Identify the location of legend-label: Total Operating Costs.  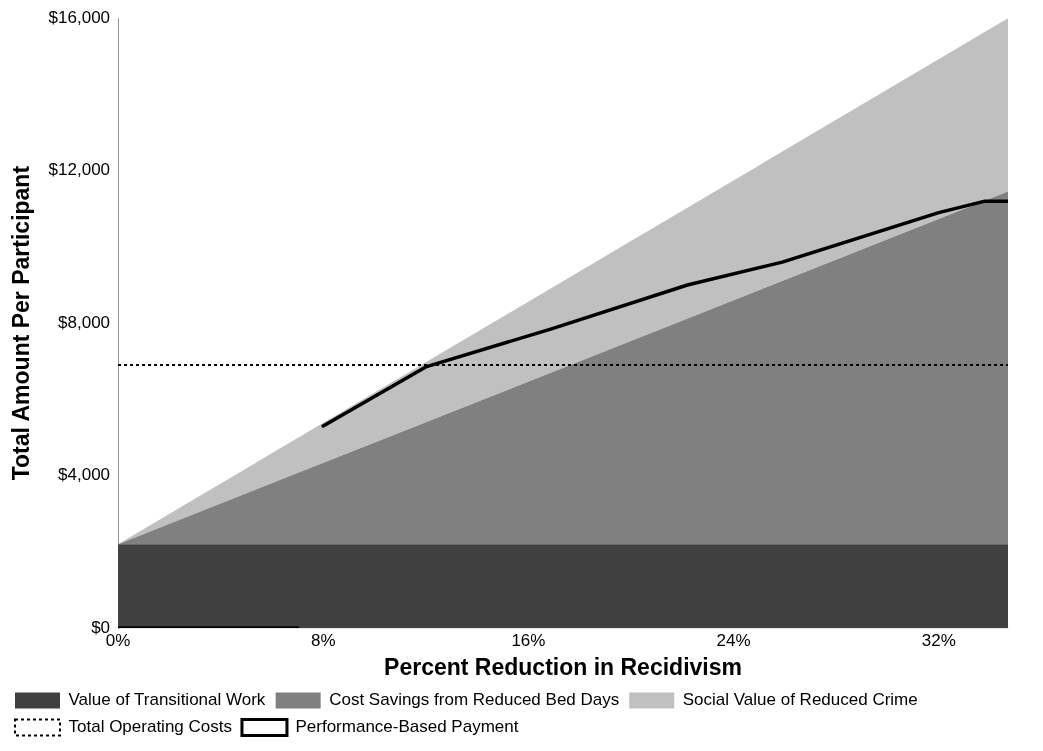
(150, 727).